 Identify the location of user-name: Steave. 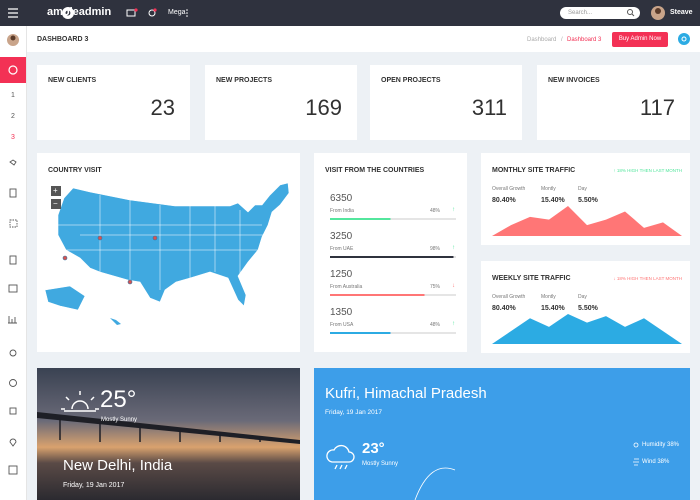
(681, 12).